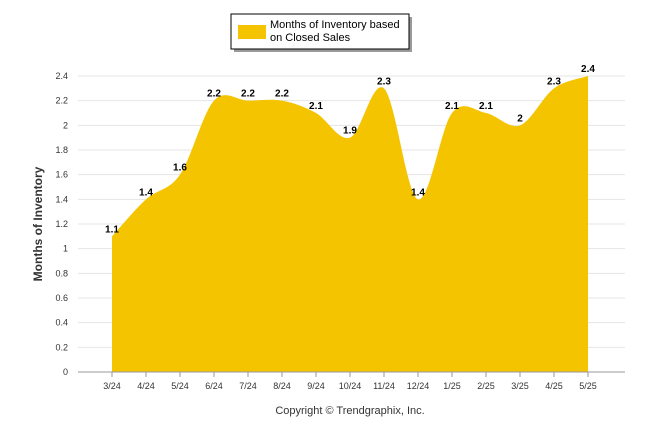 This screenshot has height=434, width=646. I want to click on y-tick-label: 1, so click(65, 249).